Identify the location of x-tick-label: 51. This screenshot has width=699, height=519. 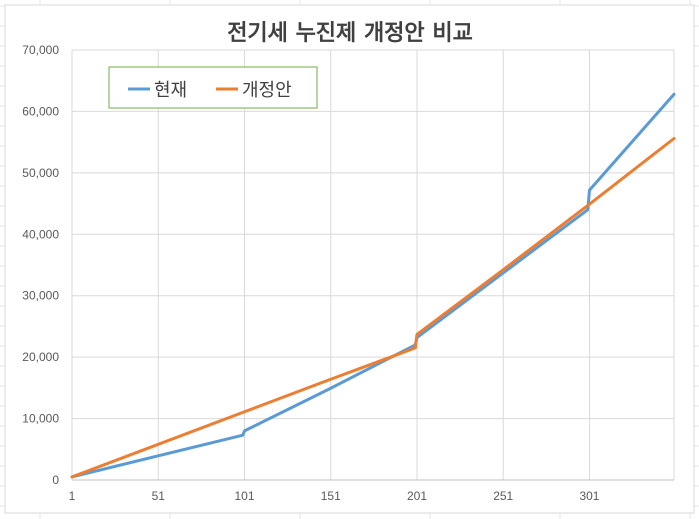
(159, 496).